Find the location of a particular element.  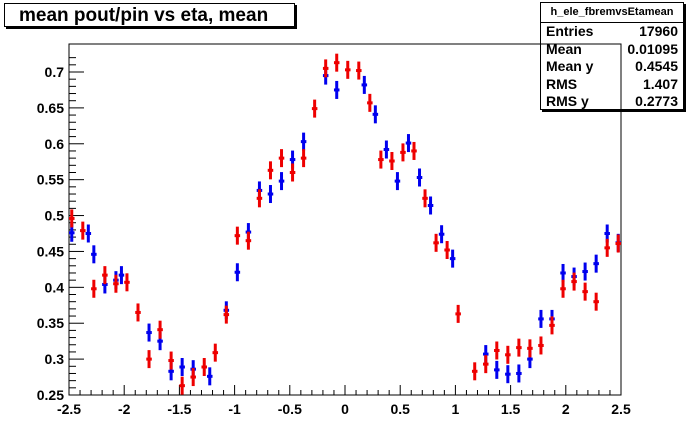

x-tick-label: -1 is located at coordinates (234, 409).